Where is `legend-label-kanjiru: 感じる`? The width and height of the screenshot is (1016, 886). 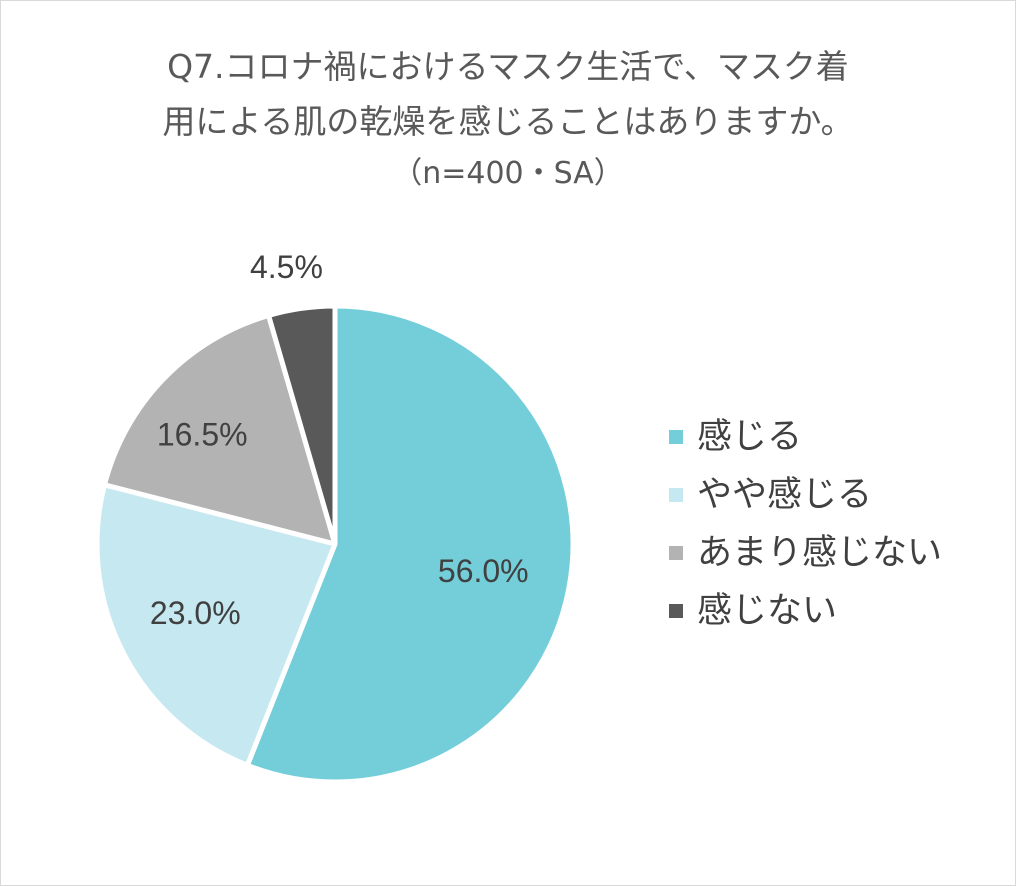
legend-label-kanjiru: 感じる is located at coordinates (750, 437).